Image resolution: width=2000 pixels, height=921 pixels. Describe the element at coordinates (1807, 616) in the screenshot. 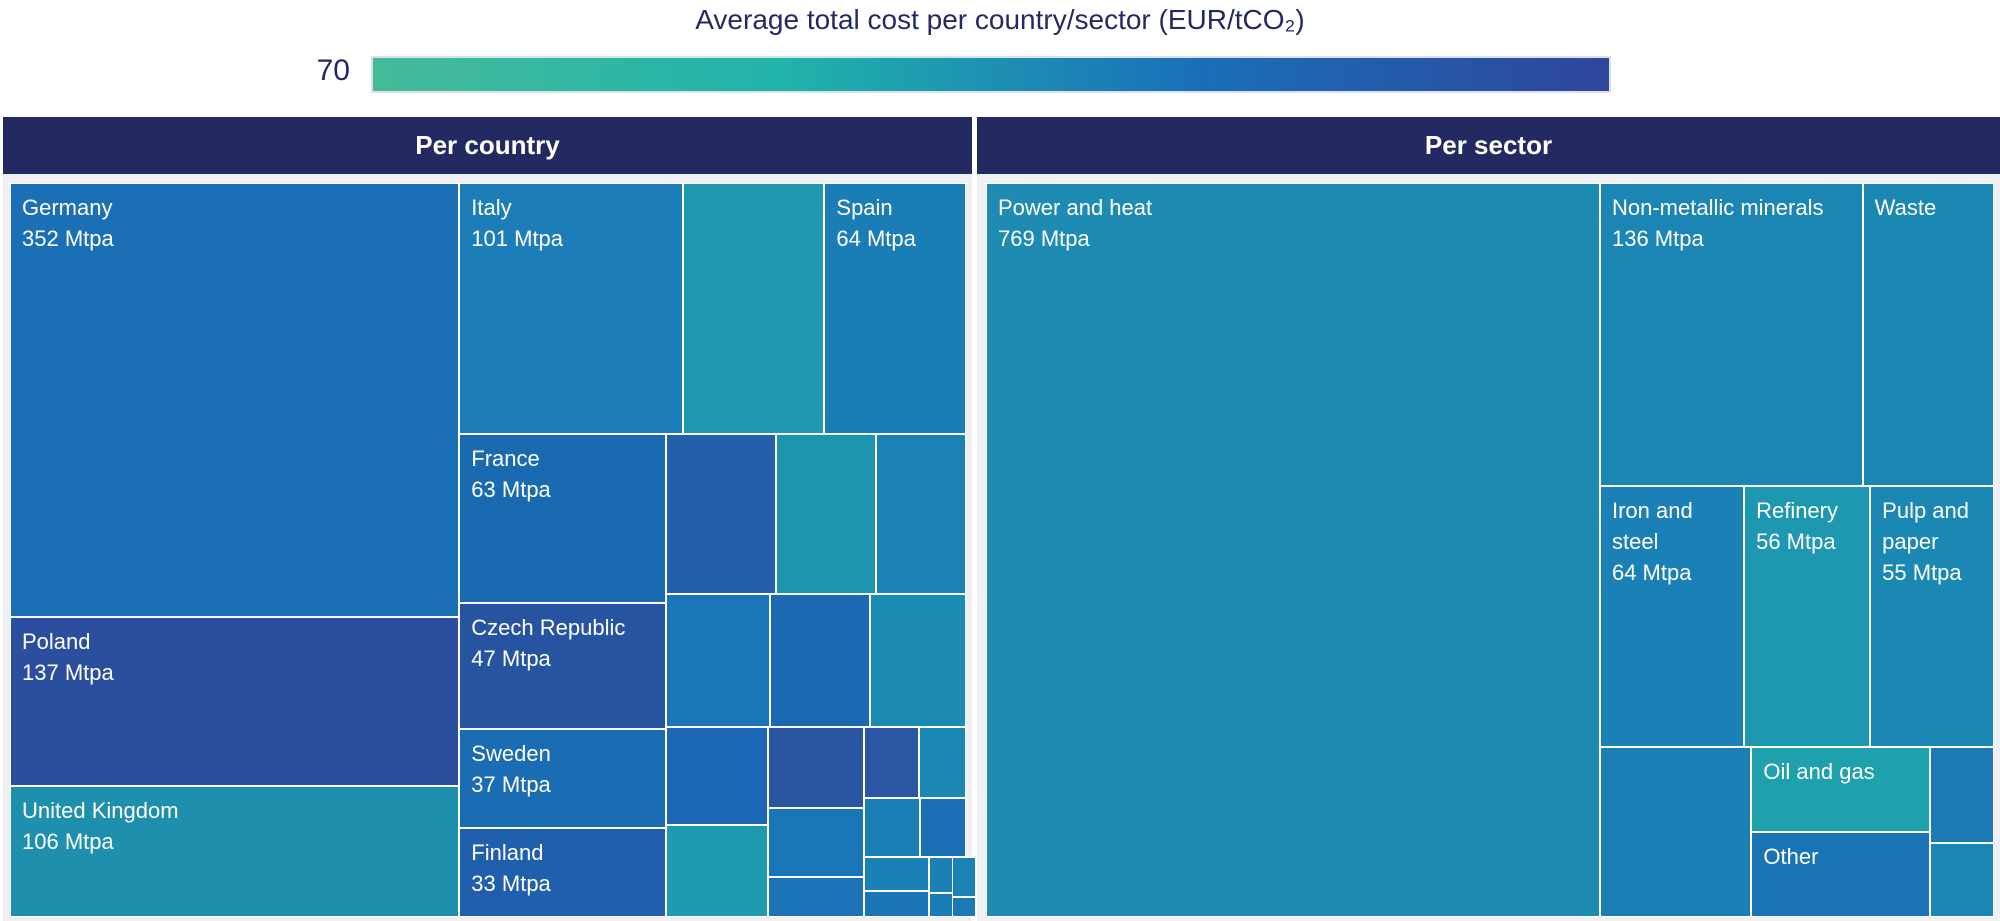

I see `tile: Refinery 56 Mtpa` at that location.